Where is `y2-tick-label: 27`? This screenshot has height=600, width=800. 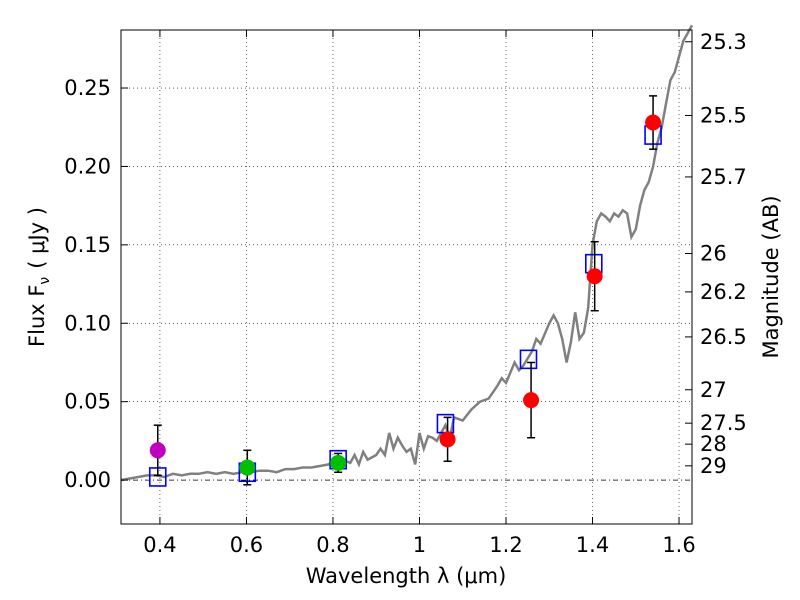 y2-tick-label: 27 is located at coordinates (713, 390).